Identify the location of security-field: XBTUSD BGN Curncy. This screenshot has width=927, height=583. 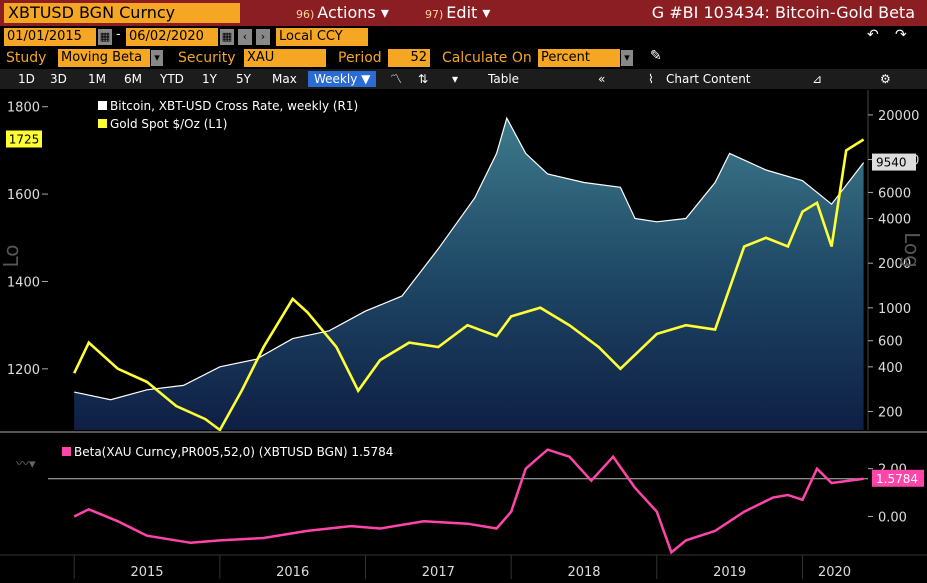
(122, 13).